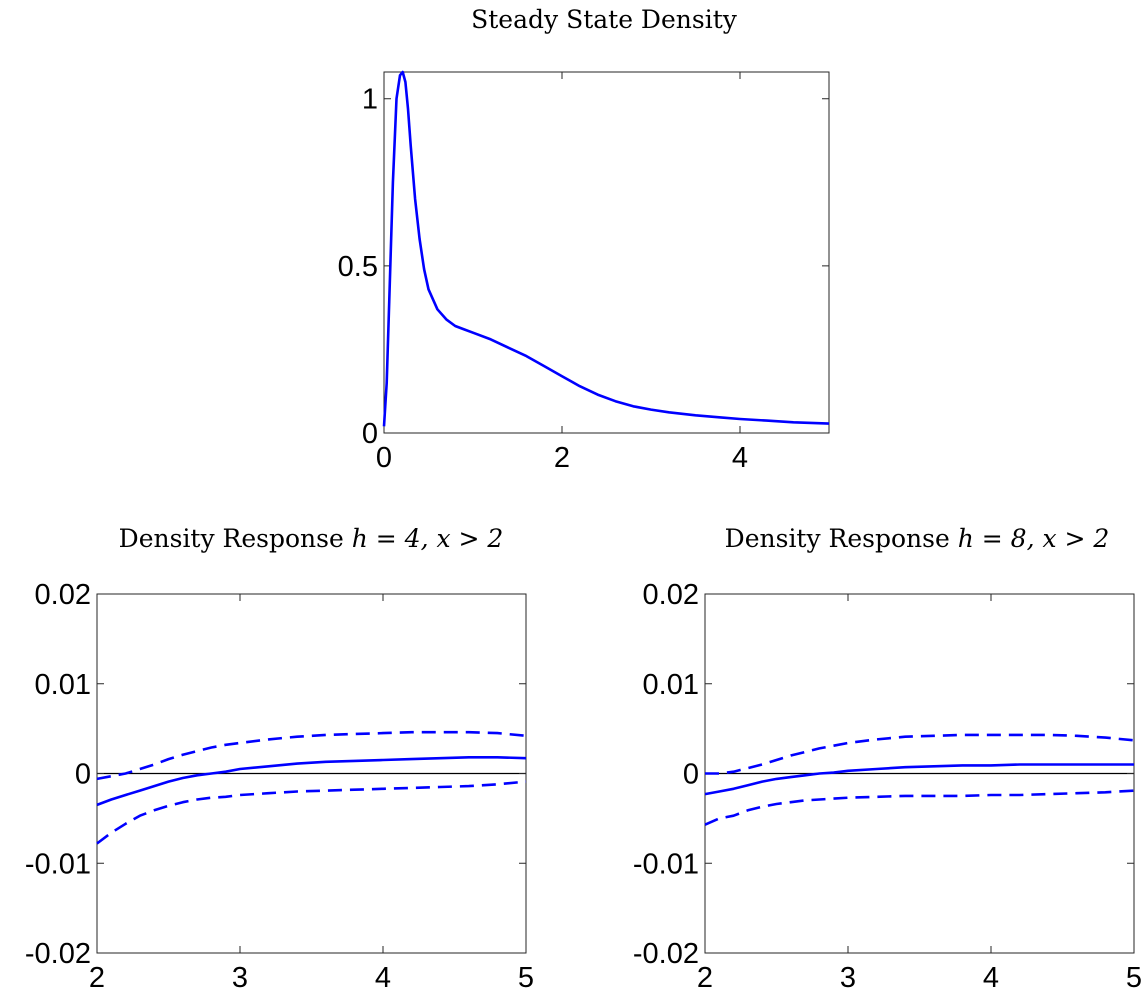 Image resolution: width=1146 pixels, height=1001 pixels. I want to click on chart-title: Density Response h = 4, x > 2, so click(311, 538).